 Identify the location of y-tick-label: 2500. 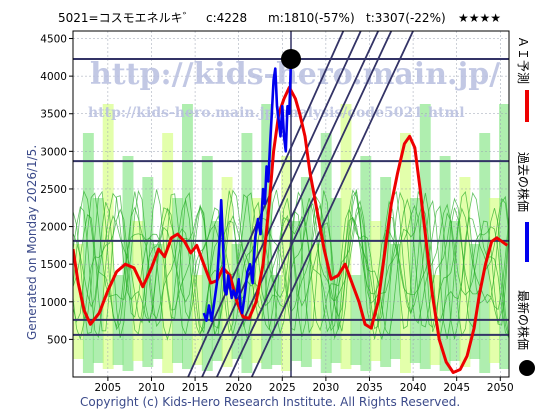
(53, 190).